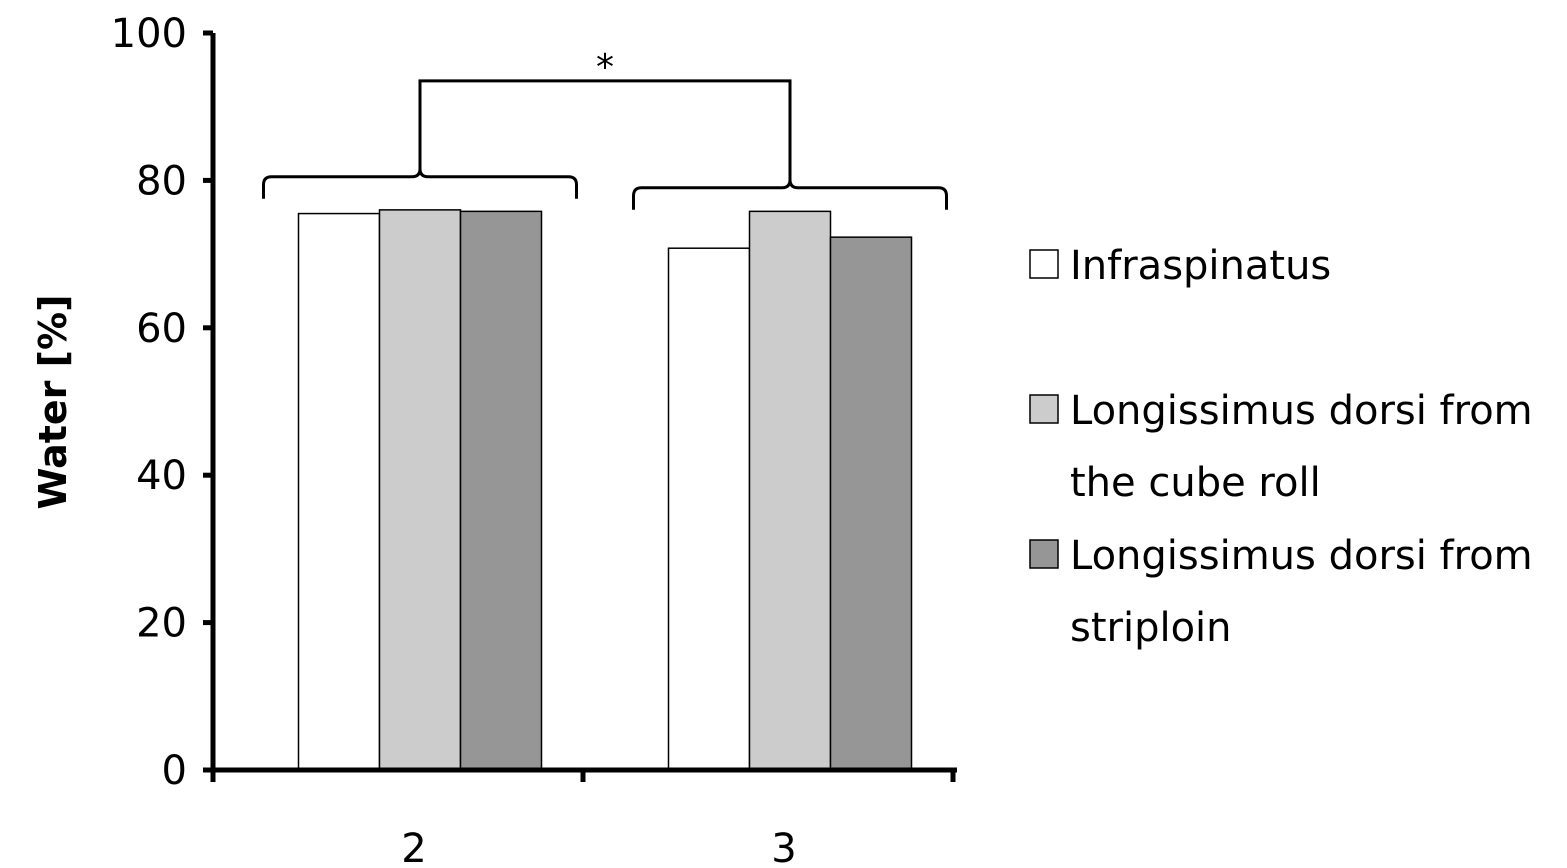 The image size is (1567, 868). What do you see at coordinates (605, 67) in the screenshot?
I see `significance-marker: *` at bounding box center [605, 67].